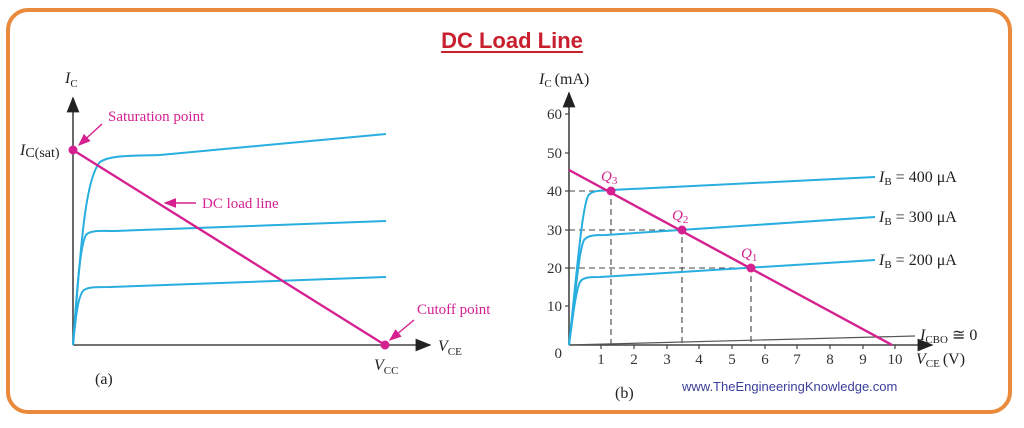 This screenshot has height=428, width=1024. Describe the element at coordinates (699, 360) in the screenshot. I see `svg-text: 4` at that location.